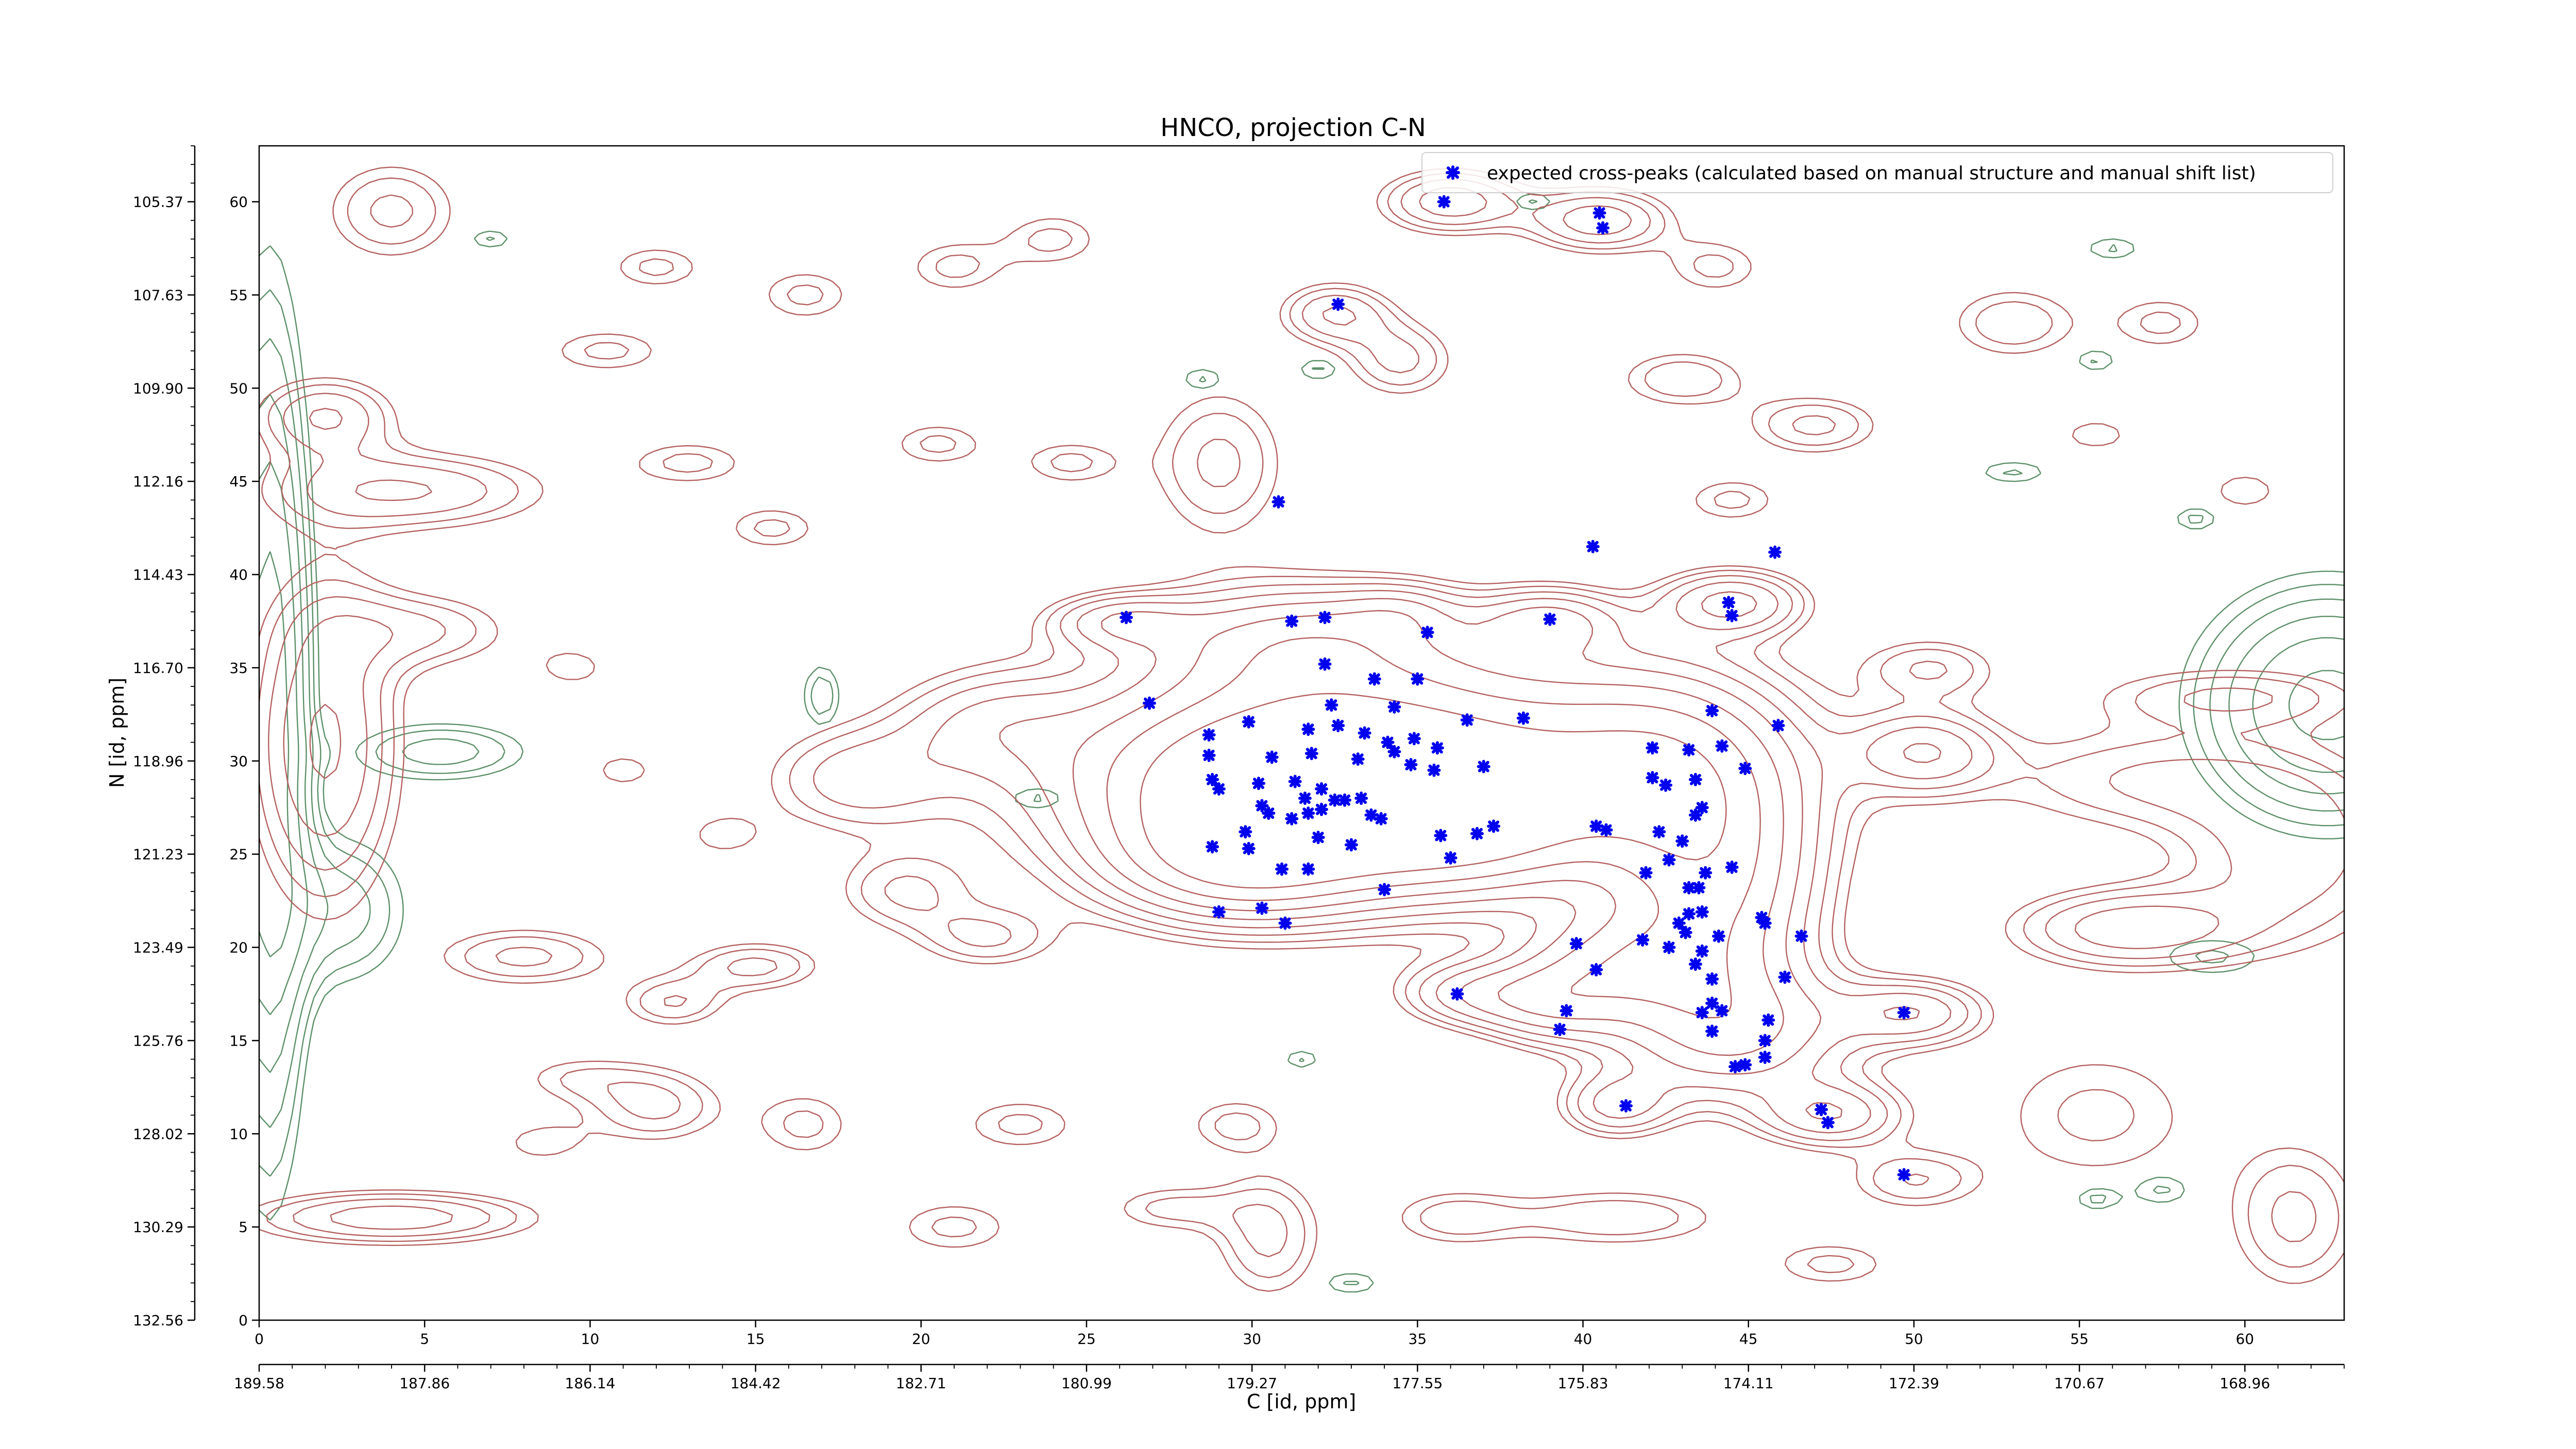  What do you see at coordinates (1252, 1383) in the screenshot?
I see `x-ppm-tick-label: 179.27` at bounding box center [1252, 1383].